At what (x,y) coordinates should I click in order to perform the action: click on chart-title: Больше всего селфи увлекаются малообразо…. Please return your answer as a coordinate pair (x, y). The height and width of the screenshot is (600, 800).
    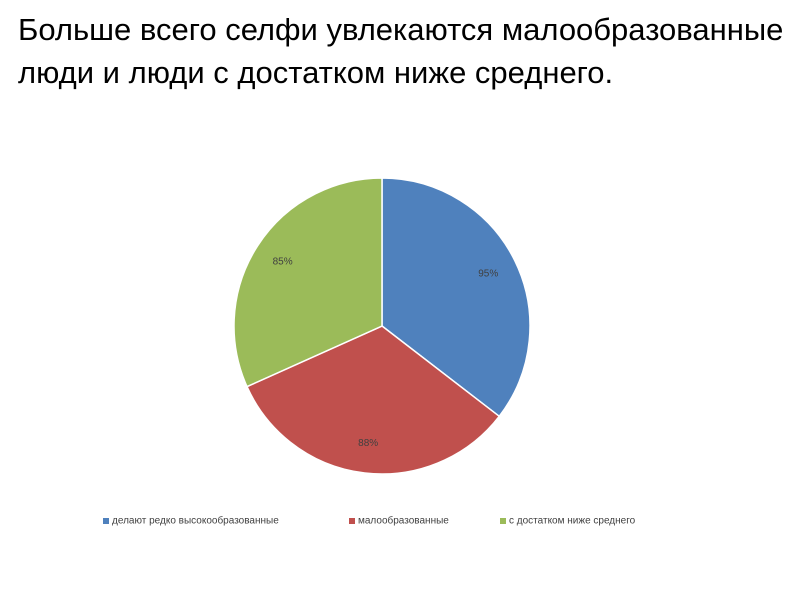
    Looking at the image, I should click on (401, 51).